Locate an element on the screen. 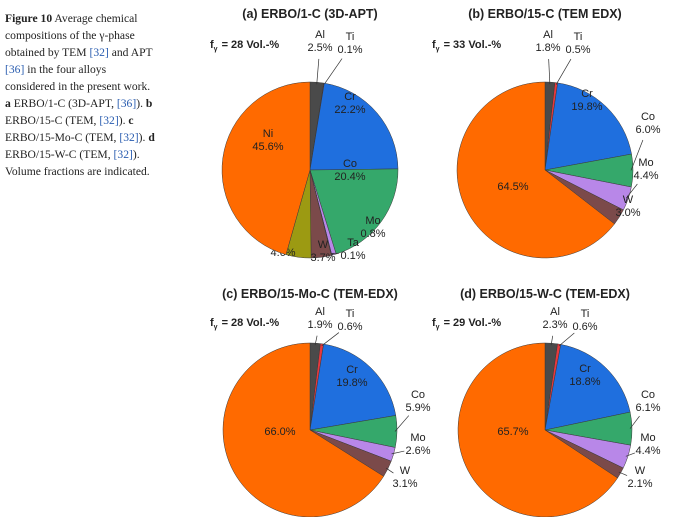  value-label: 20.4% is located at coordinates (349, 177).